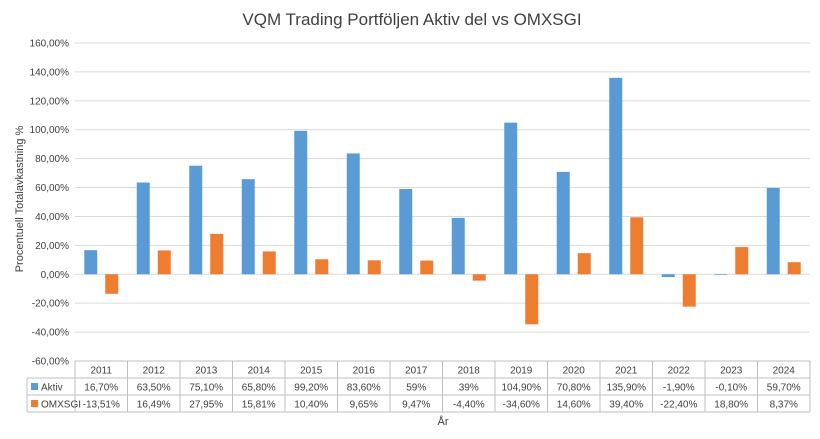 The height and width of the screenshot is (439, 820). What do you see at coordinates (269, 263) in the screenshot?
I see `bar-omxsgi-2014` at bounding box center [269, 263].